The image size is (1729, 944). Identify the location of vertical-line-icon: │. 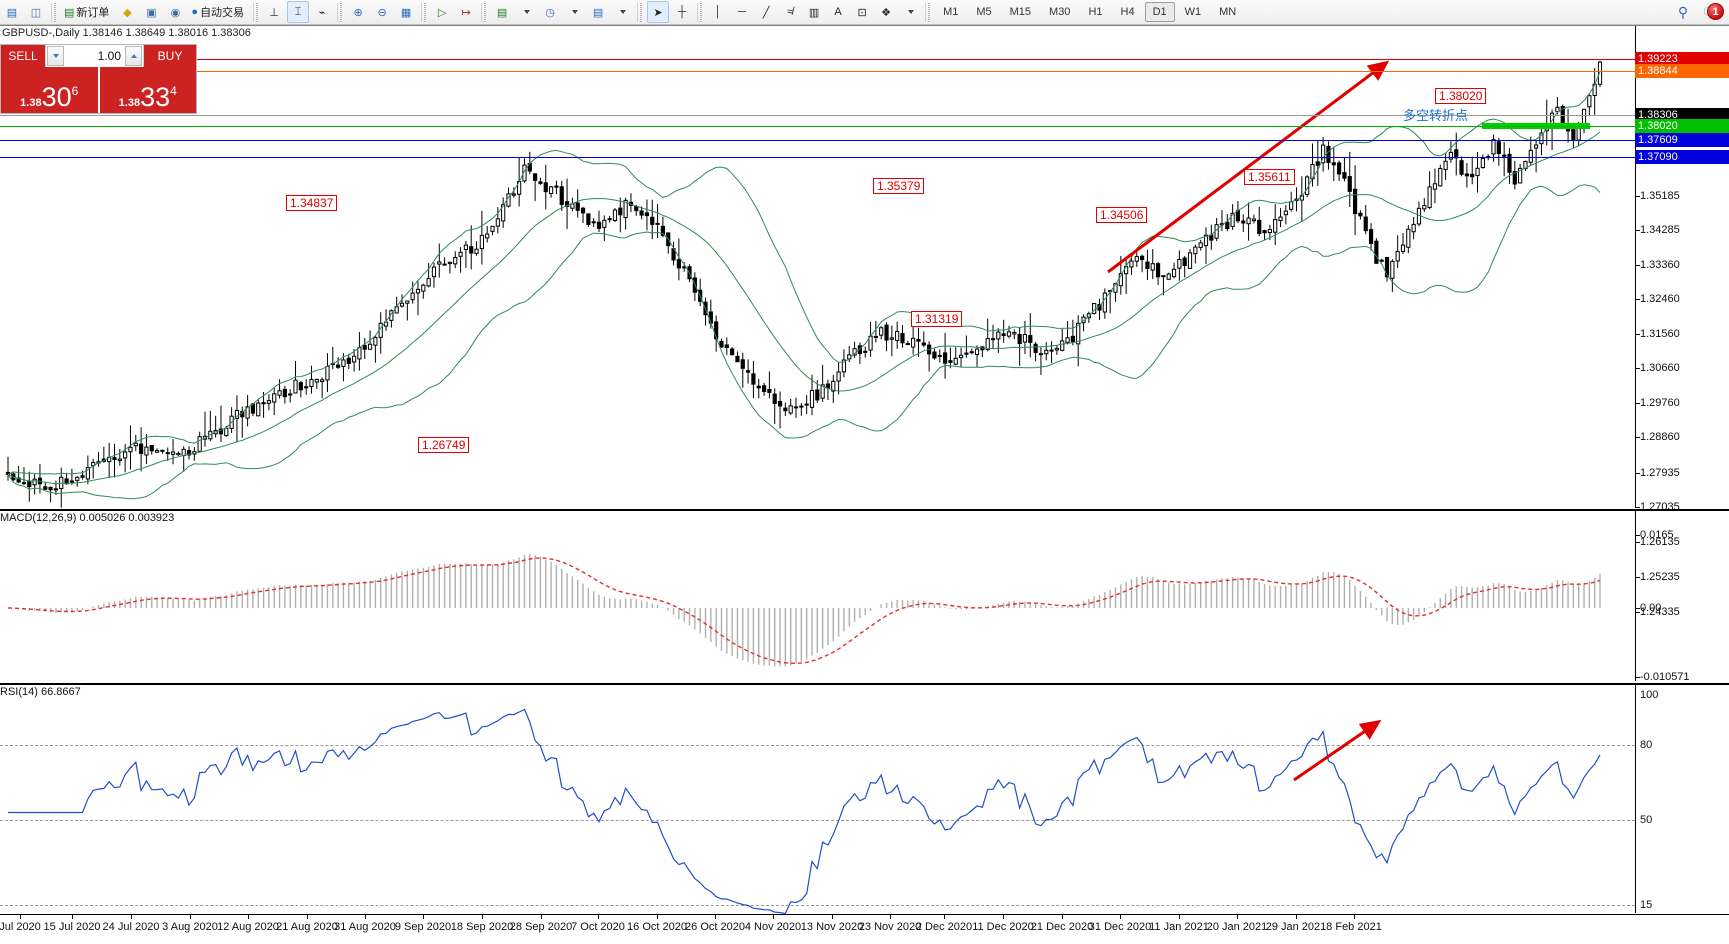
(718, 12).